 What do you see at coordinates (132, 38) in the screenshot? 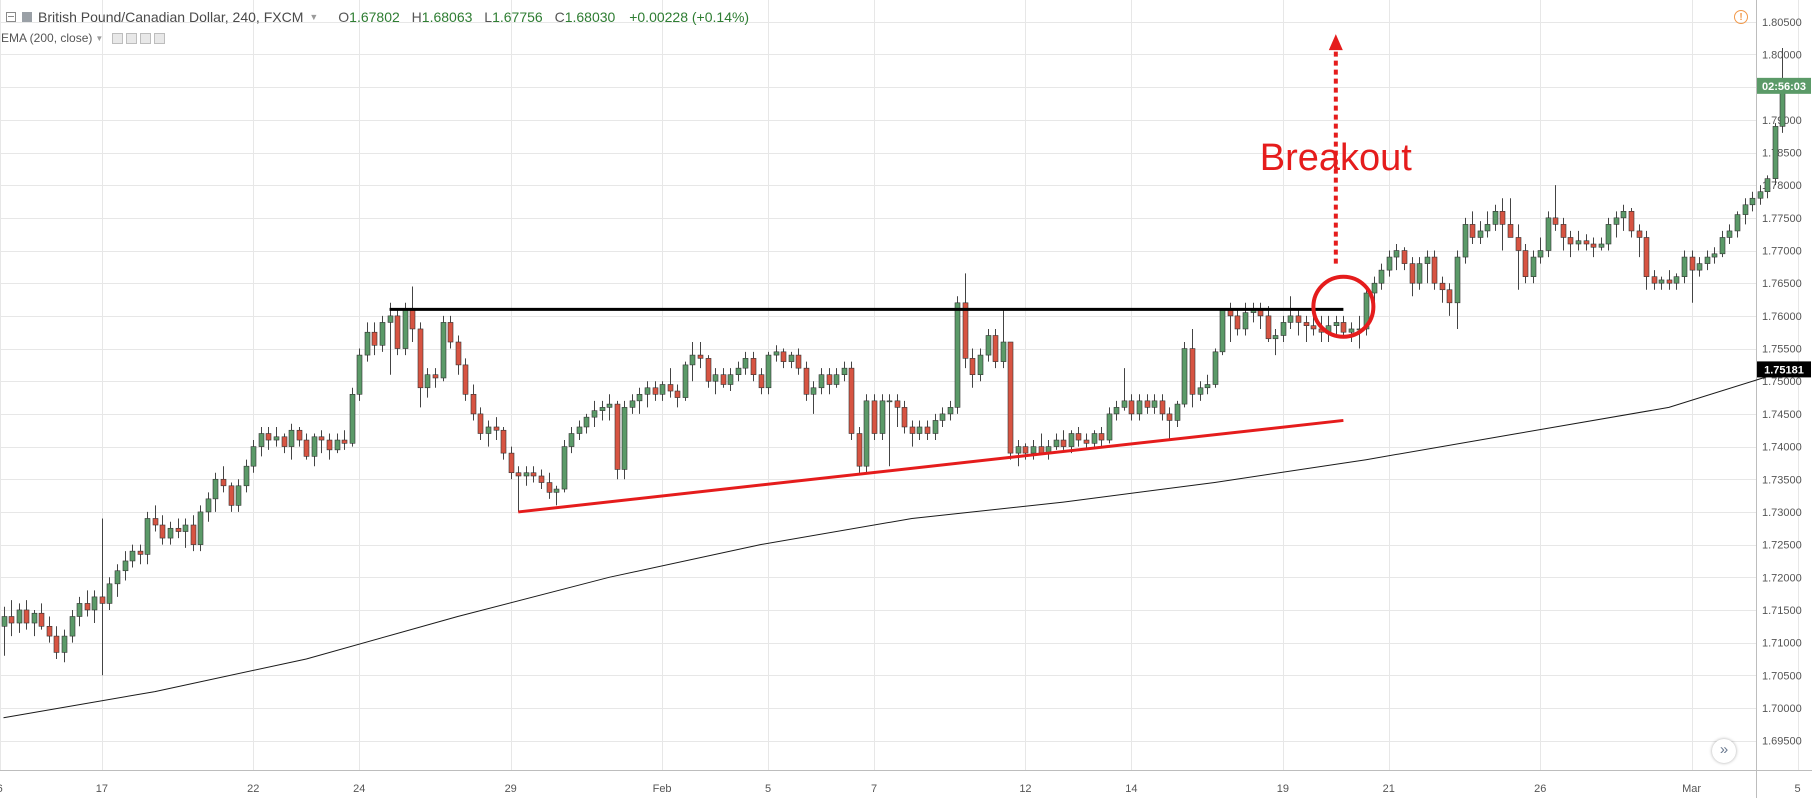
I see `settings-icon` at bounding box center [132, 38].